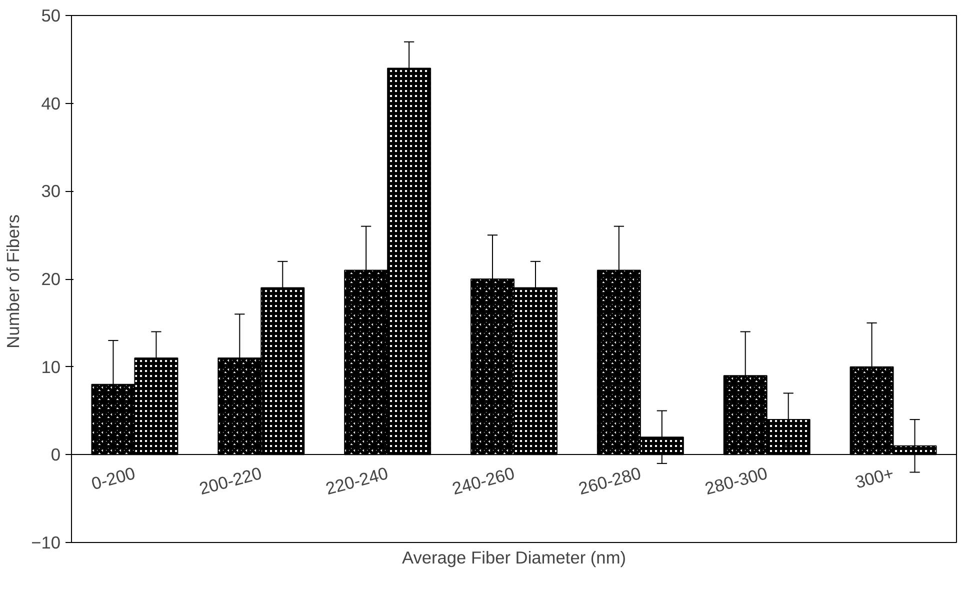 This screenshot has width=976, height=601. I want to click on y-axis-title: Number of Fibers, so click(13, 281).